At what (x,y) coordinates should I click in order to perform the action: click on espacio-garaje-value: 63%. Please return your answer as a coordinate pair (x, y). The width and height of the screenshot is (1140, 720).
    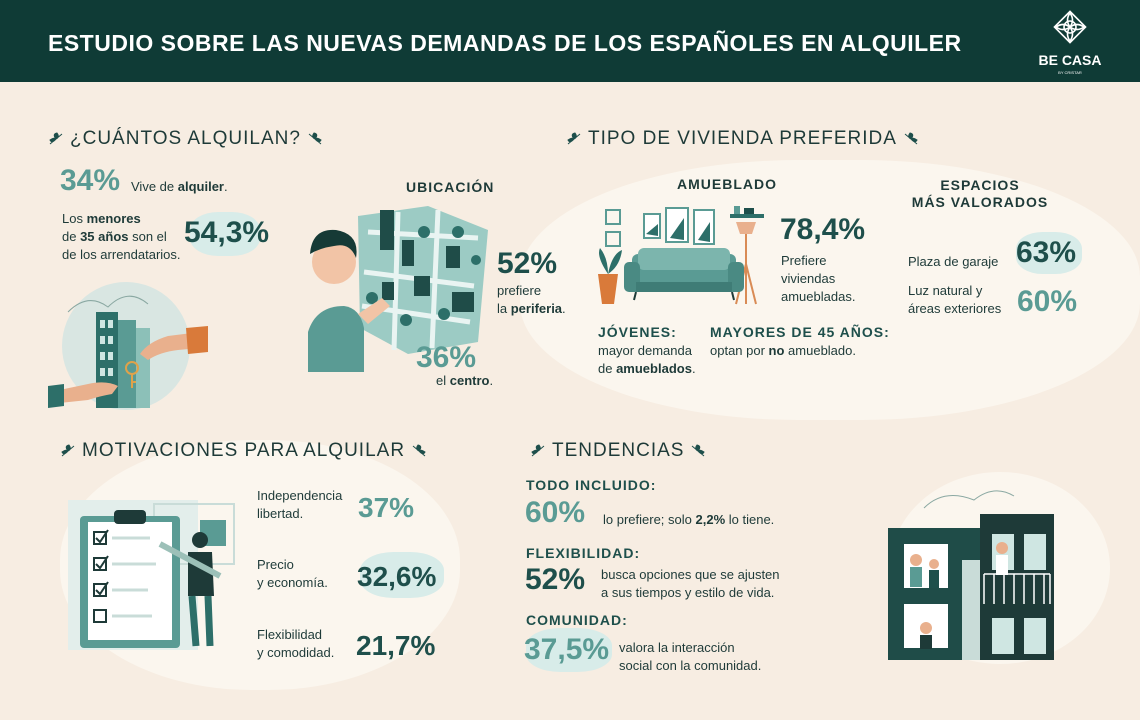
    Looking at the image, I should click on (1046, 252).